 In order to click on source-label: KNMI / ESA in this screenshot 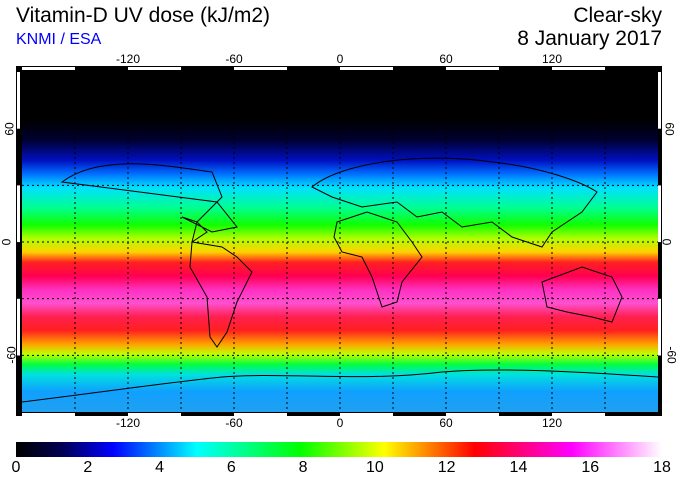, I will do `click(59, 39)`.